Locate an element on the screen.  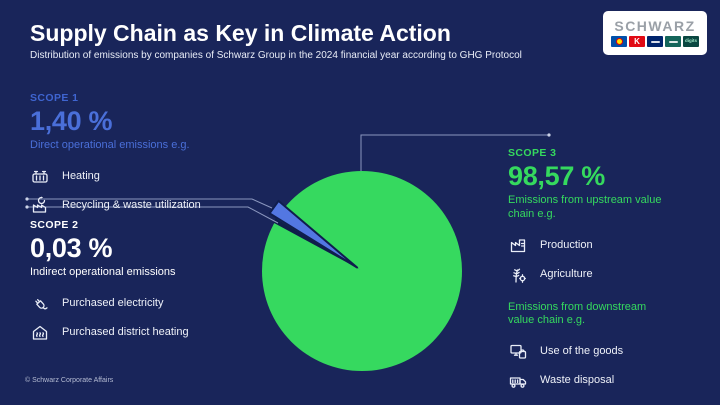
scope3-value: 98,57 % is located at coordinates (556, 176).